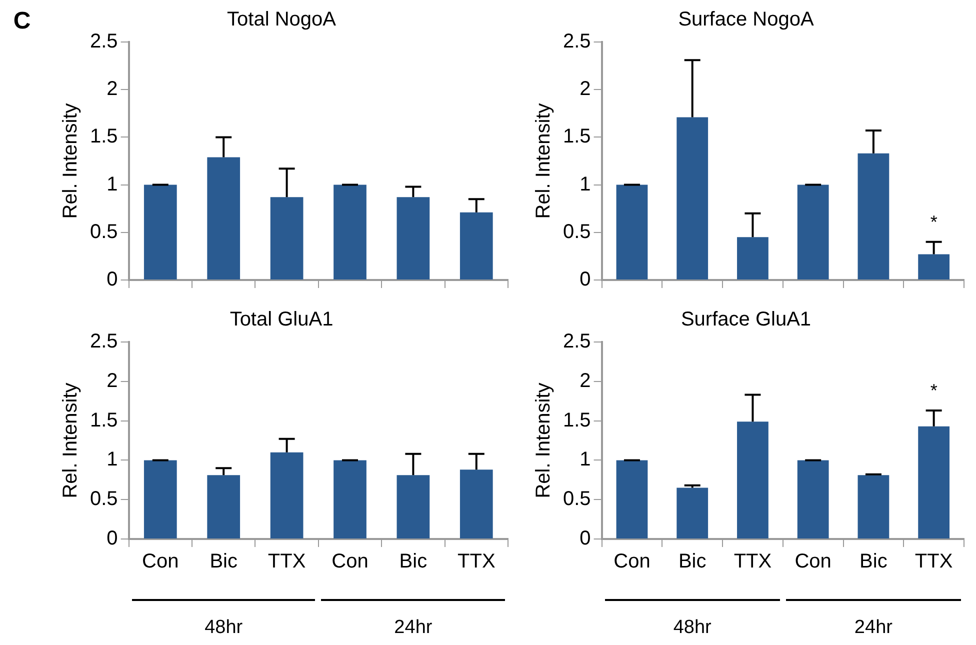  I want to click on chart-title: Surface NogoA, so click(746, 19).